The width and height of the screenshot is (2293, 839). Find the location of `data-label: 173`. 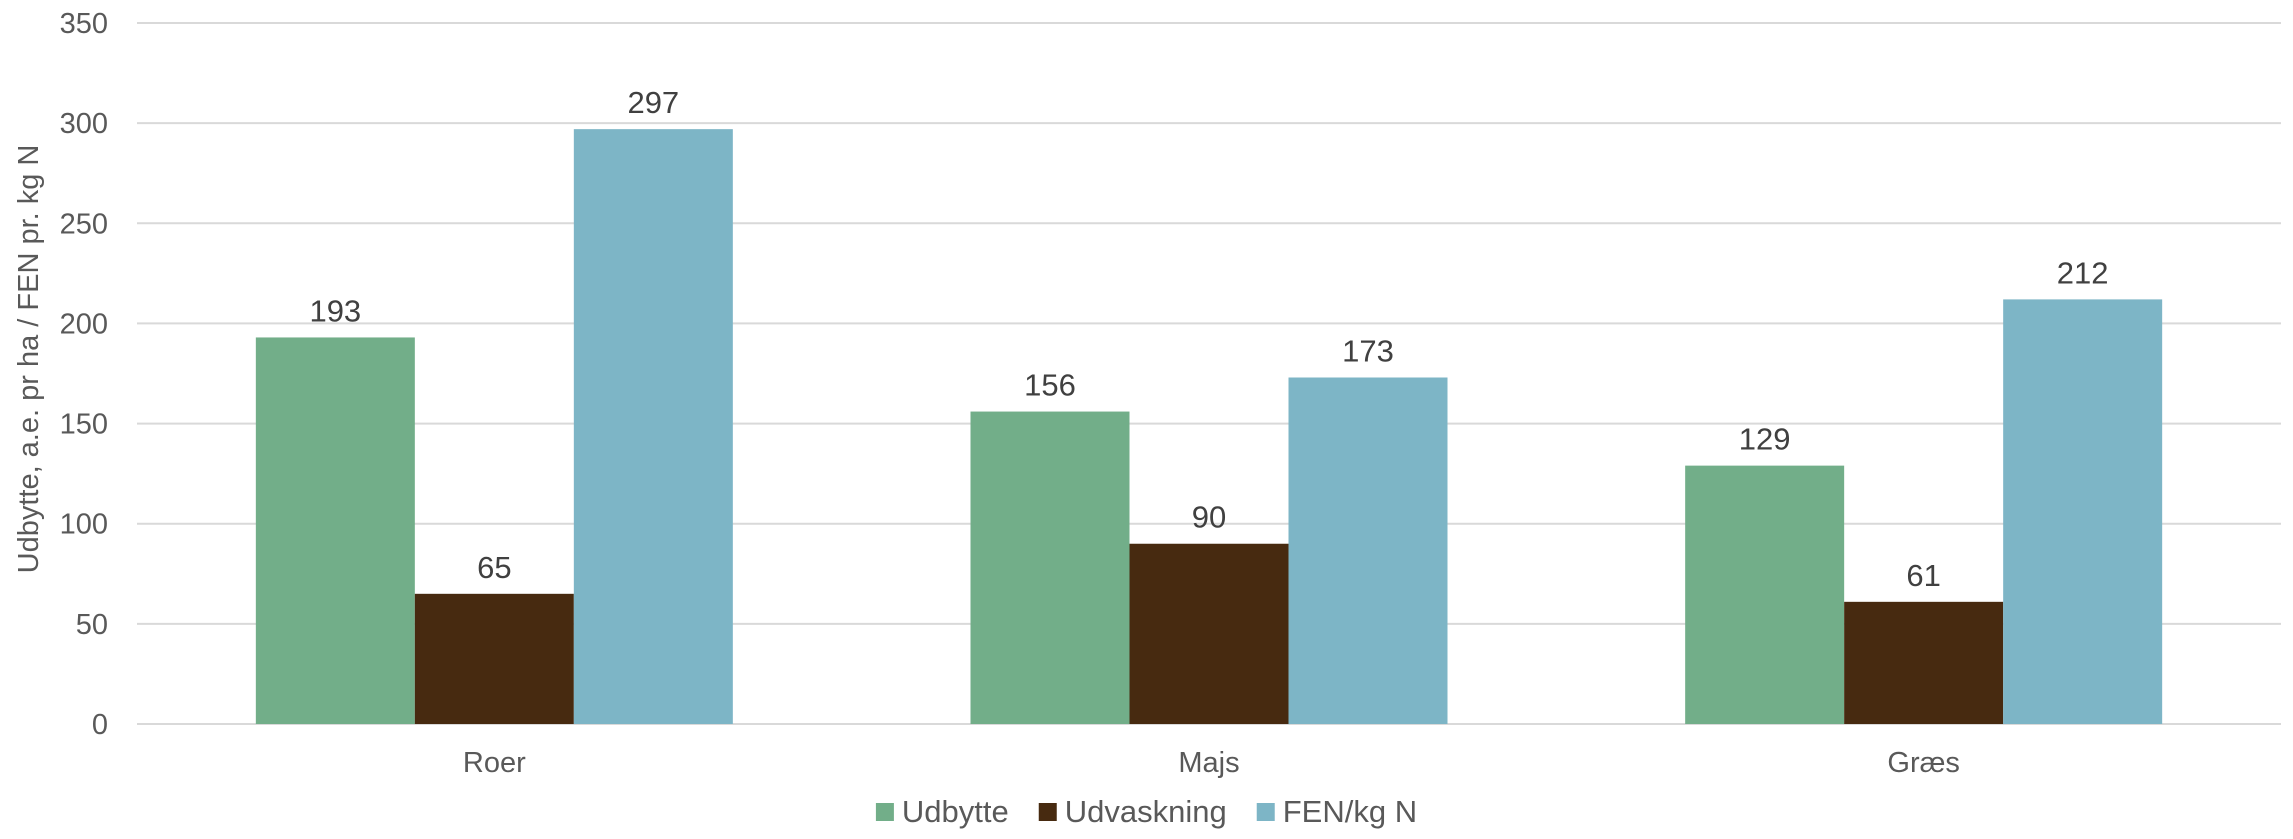

data-label: 173 is located at coordinates (1368, 351).